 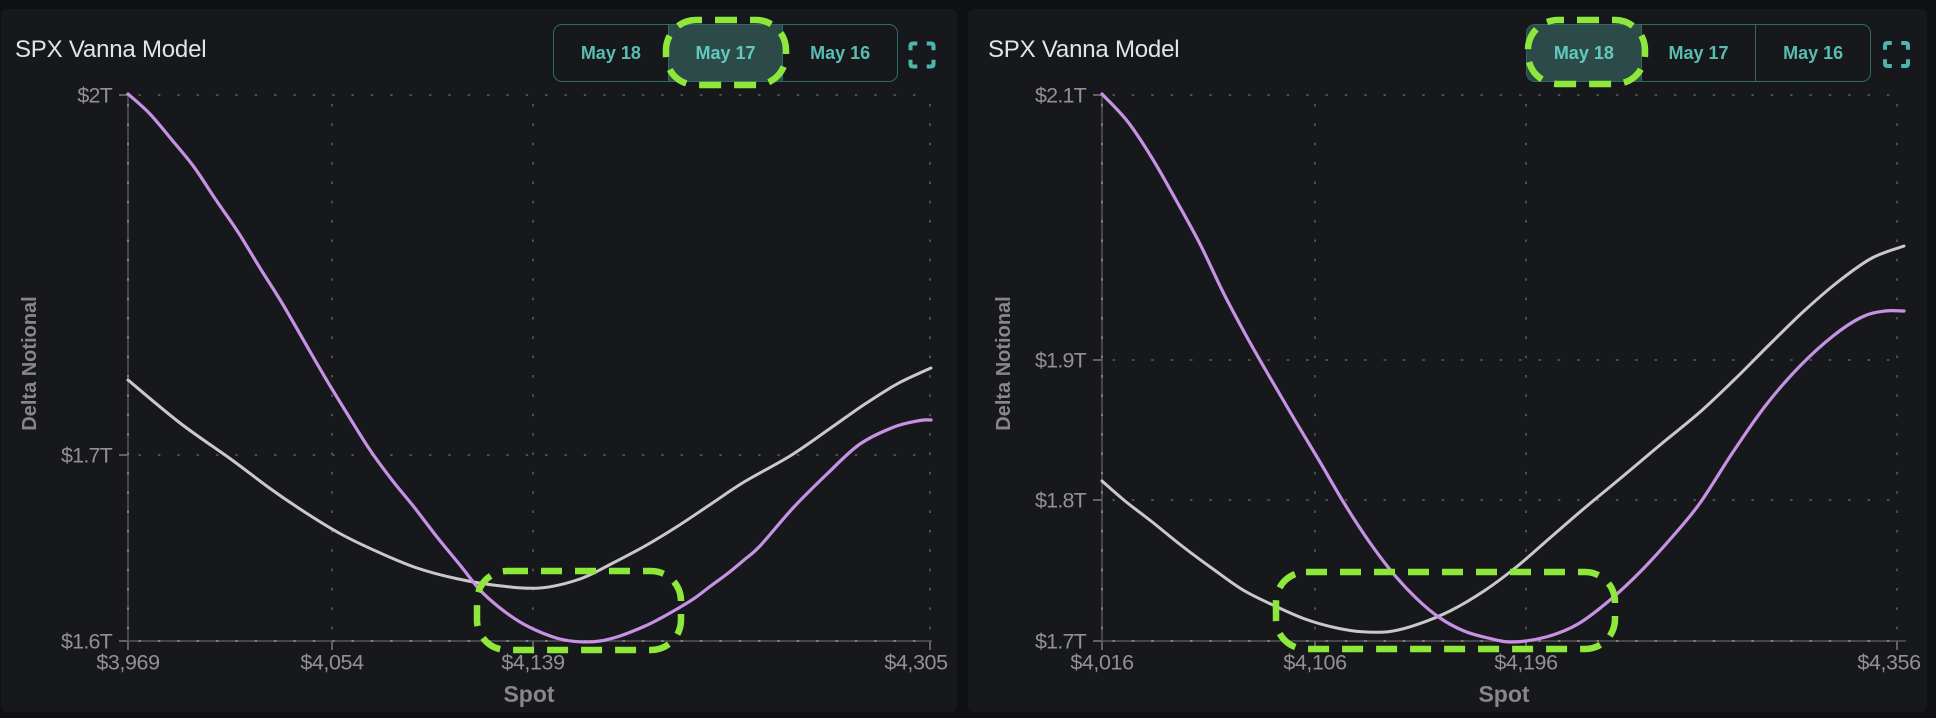 What do you see at coordinates (1889, 663) in the screenshot?
I see `svg-text: $4,356` at bounding box center [1889, 663].